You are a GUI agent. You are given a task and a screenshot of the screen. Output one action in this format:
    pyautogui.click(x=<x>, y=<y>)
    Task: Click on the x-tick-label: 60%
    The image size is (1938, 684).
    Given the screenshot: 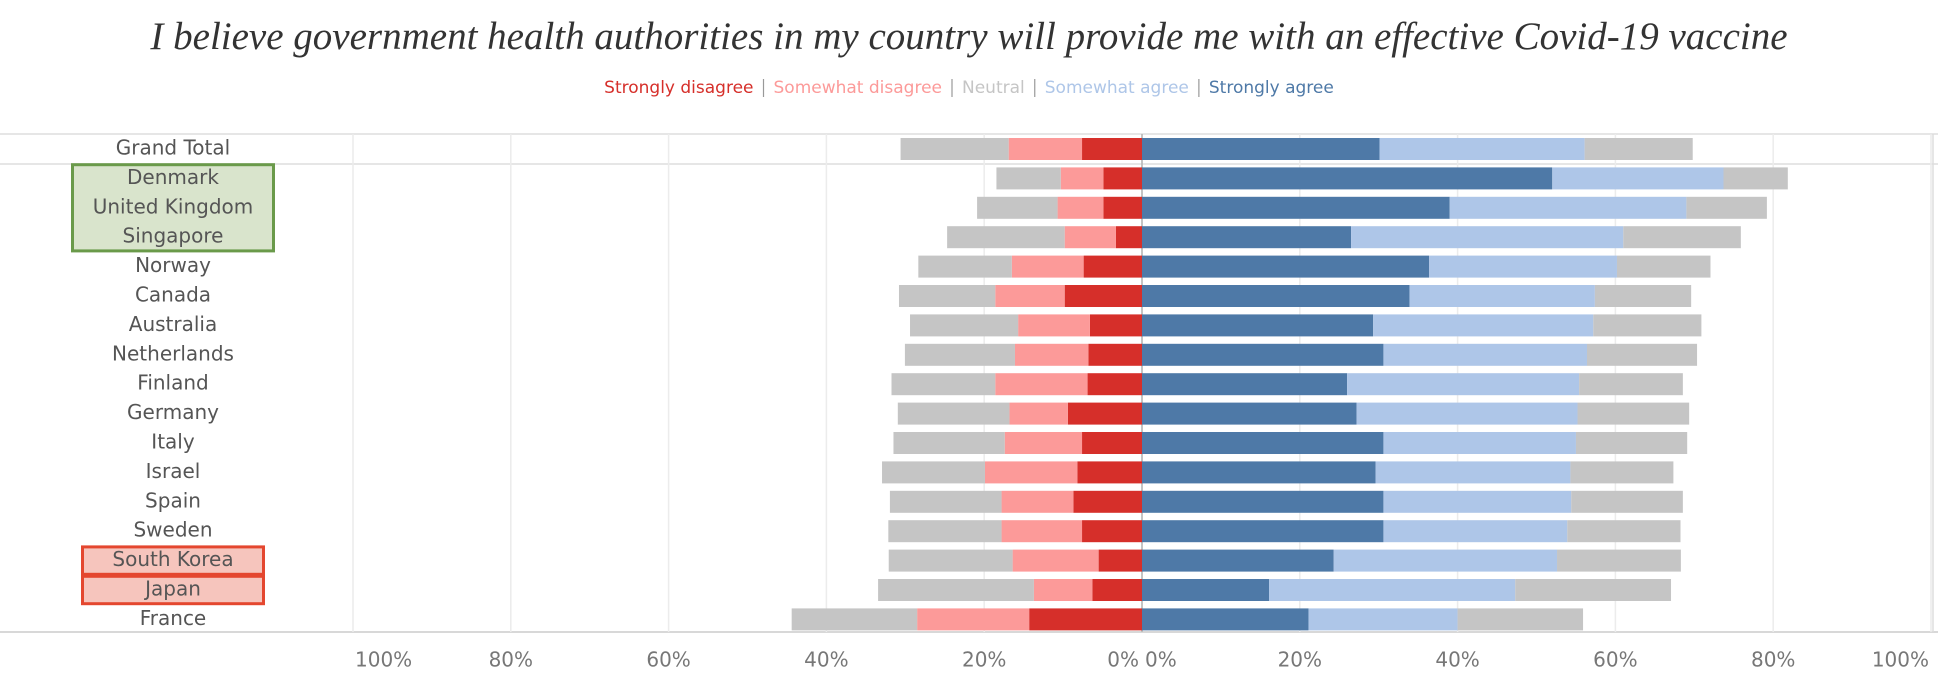 What is the action you would take?
    pyautogui.click(x=668, y=660)
    